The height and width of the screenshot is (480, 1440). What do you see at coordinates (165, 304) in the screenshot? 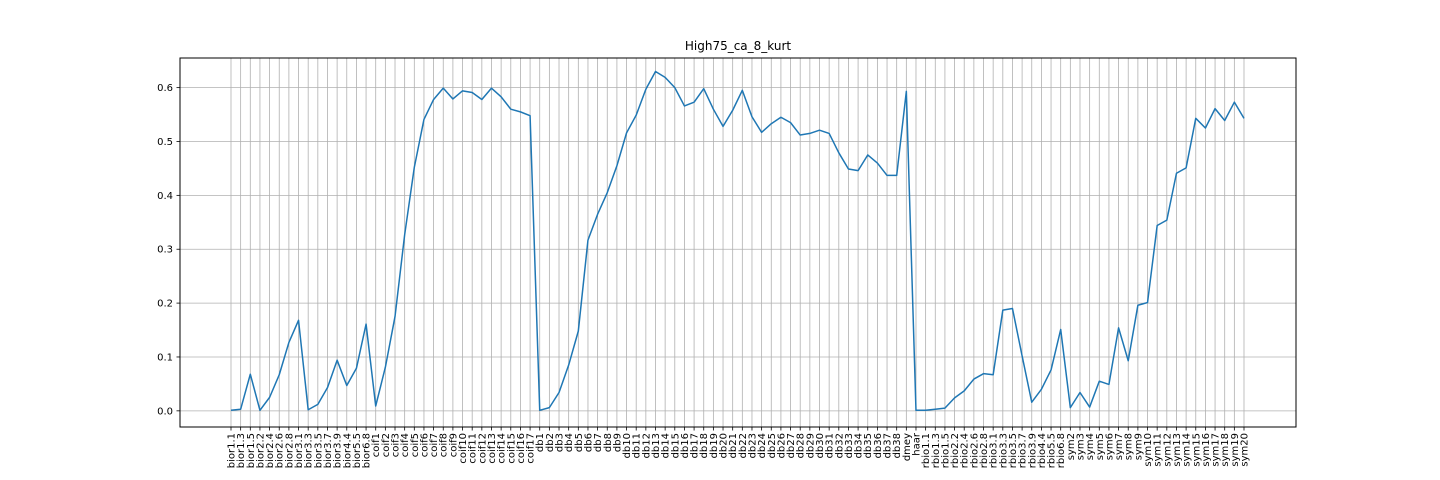
I see `y-tick-label: 0.2` at bounding box center [165, 304].